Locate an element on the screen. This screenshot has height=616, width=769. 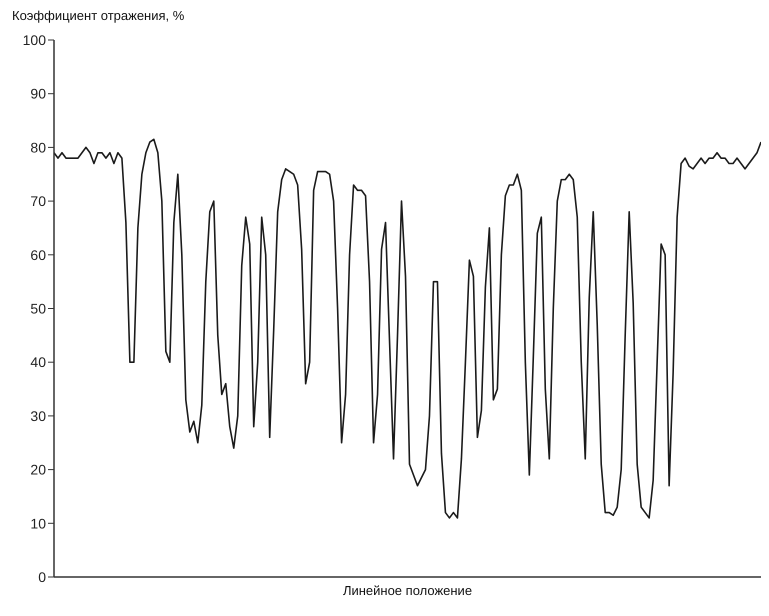
y-tick-label: 10 is located at coordinates (38, 523).